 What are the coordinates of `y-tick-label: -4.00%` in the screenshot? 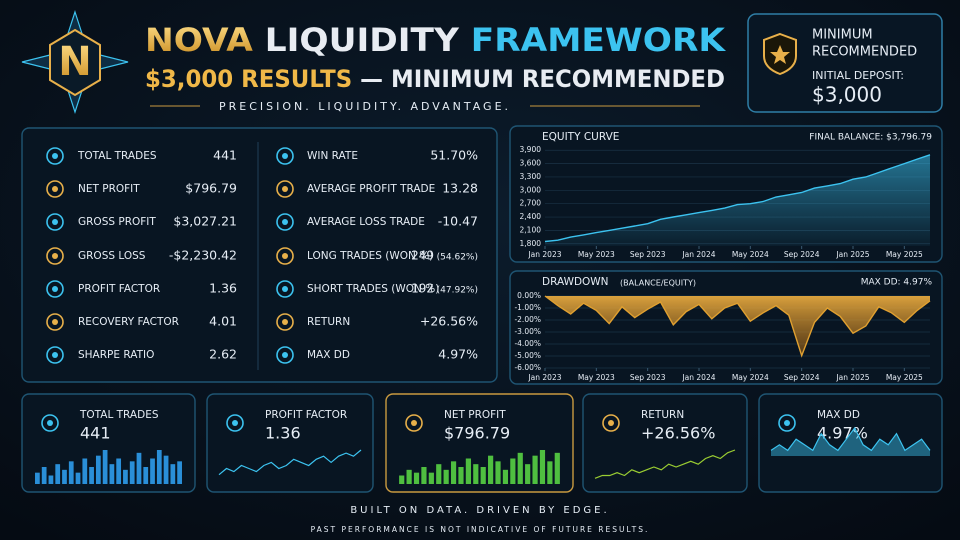 It's located at (527, 343).